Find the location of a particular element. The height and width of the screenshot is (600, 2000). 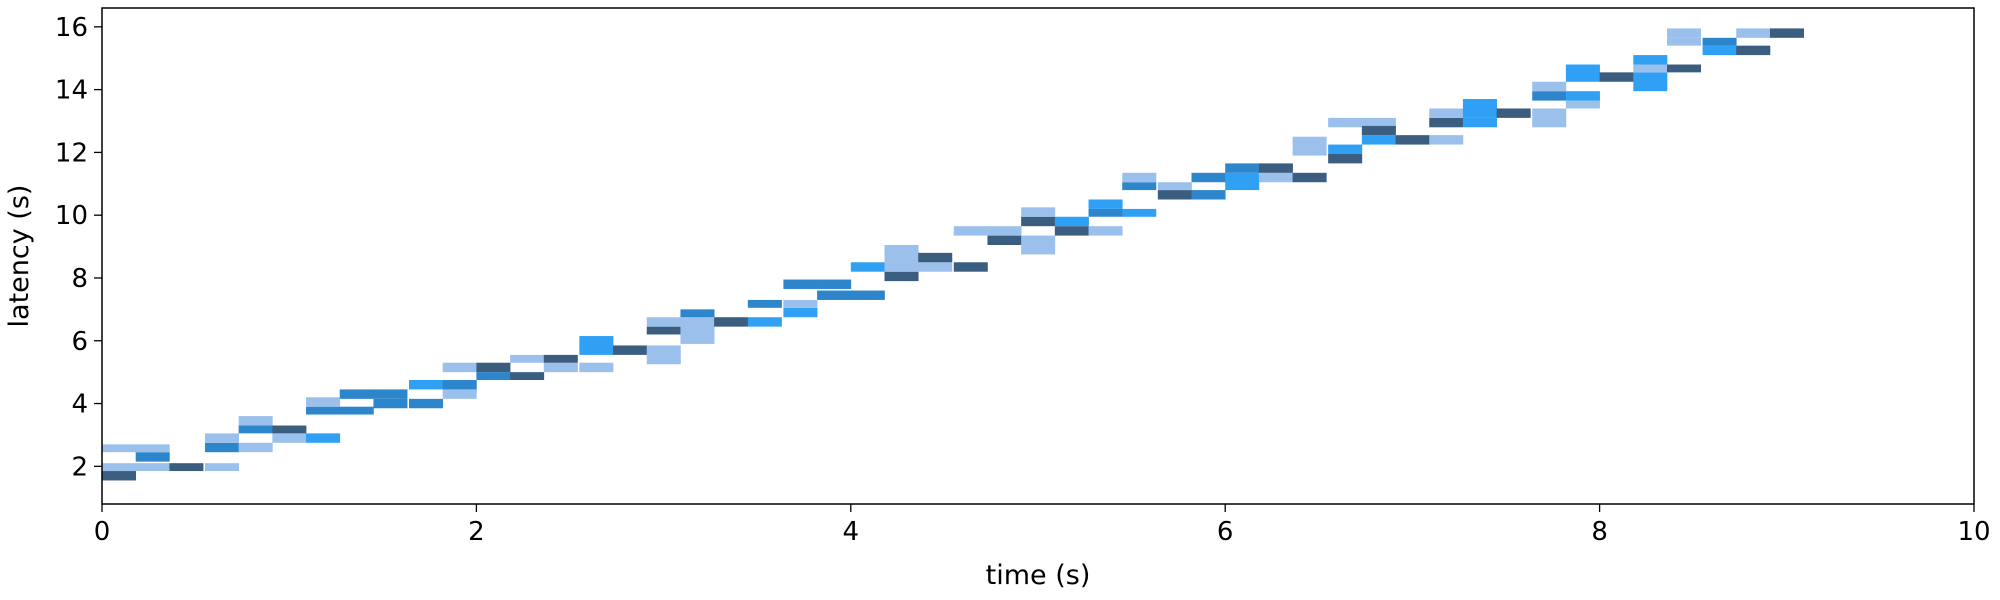

y-tick-label: 14 is located at coordinates (71, 91).